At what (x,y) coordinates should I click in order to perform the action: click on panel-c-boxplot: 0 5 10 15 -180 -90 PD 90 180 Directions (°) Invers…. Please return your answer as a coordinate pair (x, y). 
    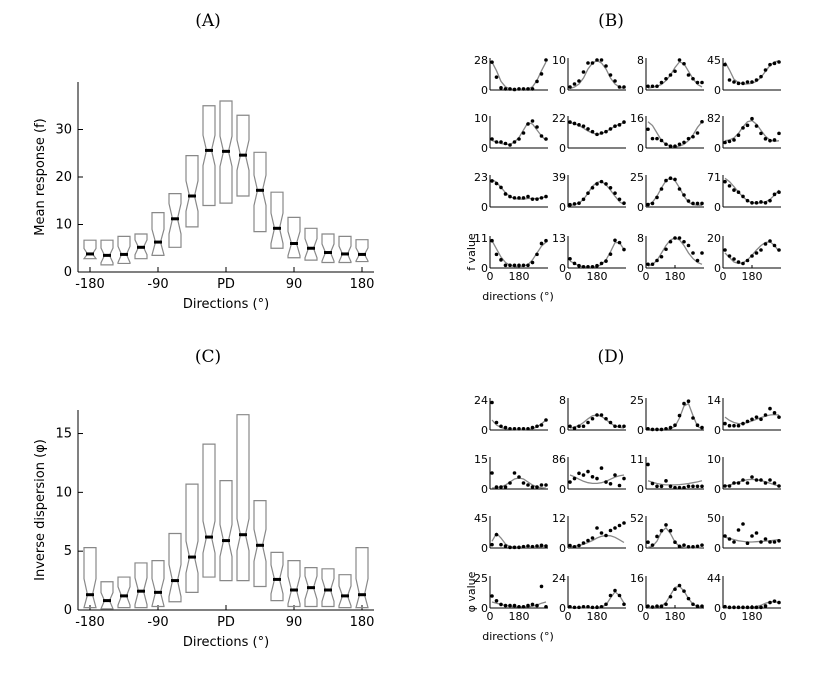
    Looking at the image, I should click on (203, 530).